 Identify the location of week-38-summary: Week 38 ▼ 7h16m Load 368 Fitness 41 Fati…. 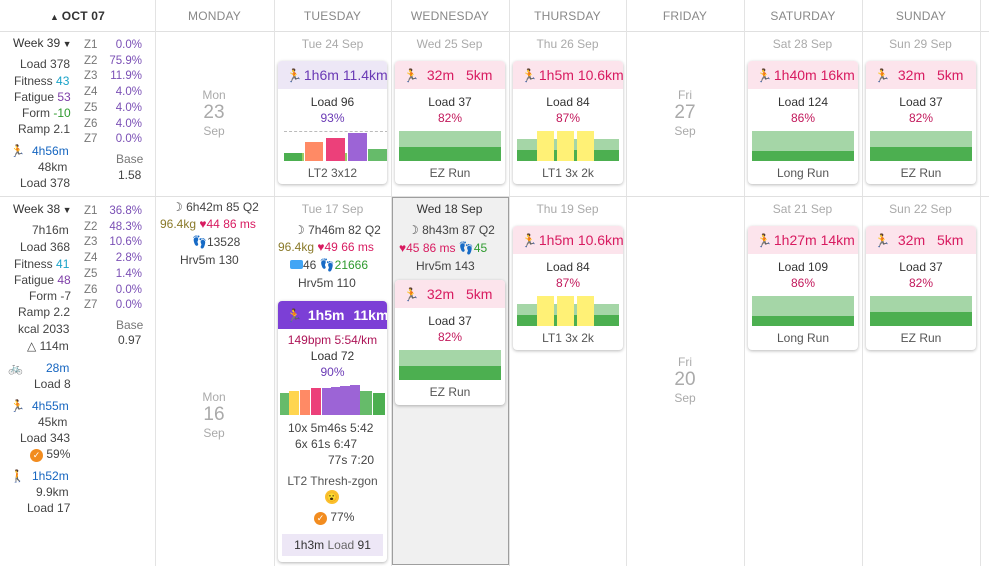
(77, 381).